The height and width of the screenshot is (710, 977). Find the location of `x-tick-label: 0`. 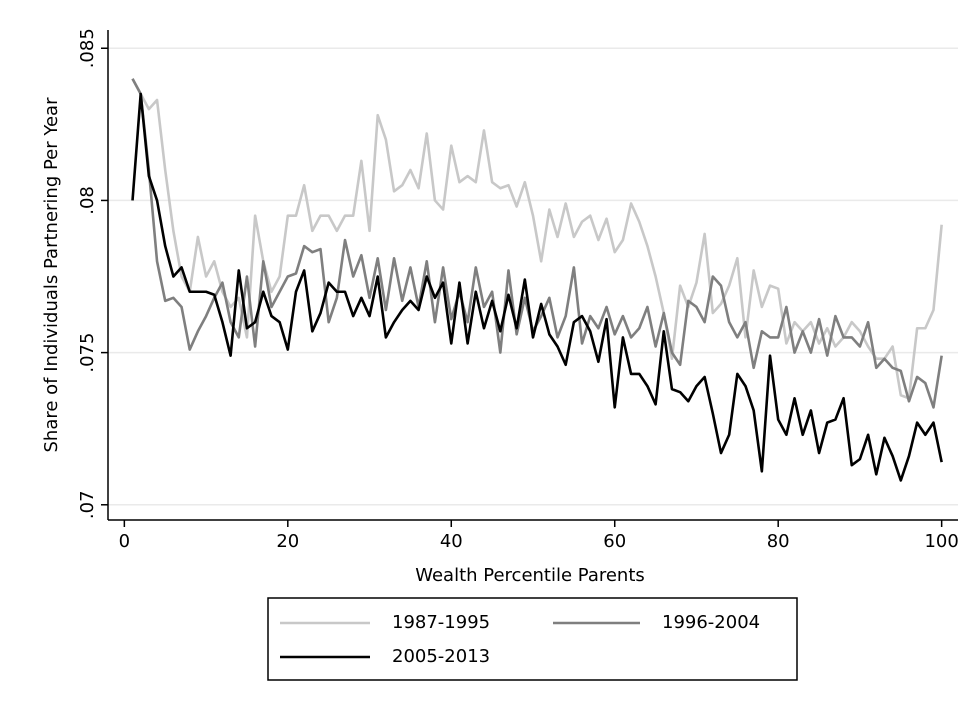

x-tick-label: 0 is located at coordinates (124, 541).